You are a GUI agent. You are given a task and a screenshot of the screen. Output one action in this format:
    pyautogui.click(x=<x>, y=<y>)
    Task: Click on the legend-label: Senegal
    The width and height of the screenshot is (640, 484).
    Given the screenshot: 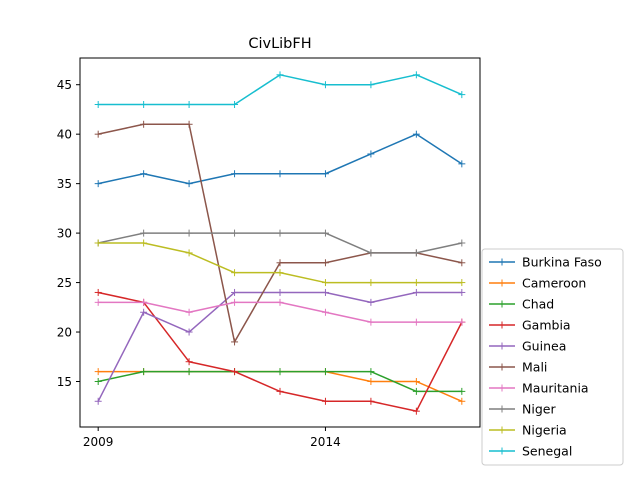 What is the action you would take?
    pyautogui.click(x=547, y=451)
    